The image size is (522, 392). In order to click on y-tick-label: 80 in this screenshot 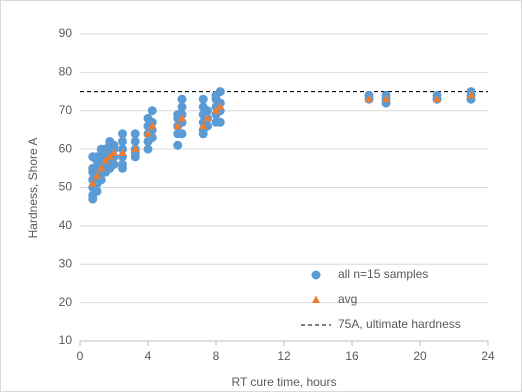, I will do `click(66, 72)`.